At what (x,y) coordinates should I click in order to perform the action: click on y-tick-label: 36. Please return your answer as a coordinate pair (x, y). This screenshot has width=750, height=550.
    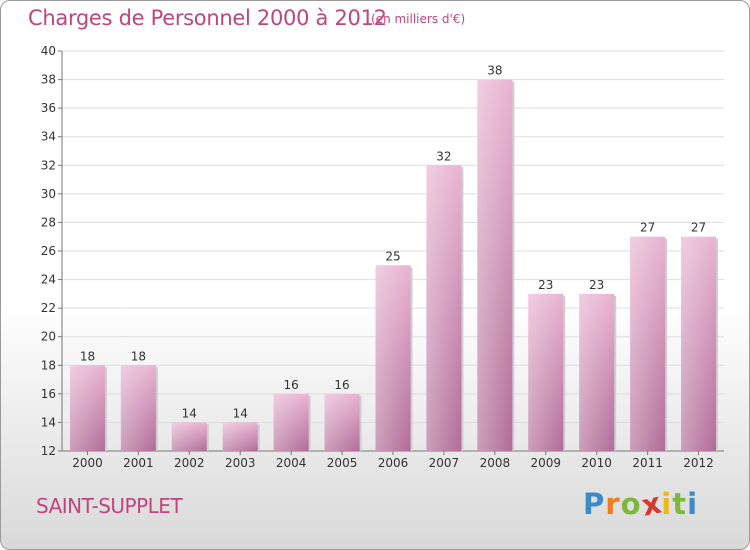
    Looking at the image, I should click on (48, 108).